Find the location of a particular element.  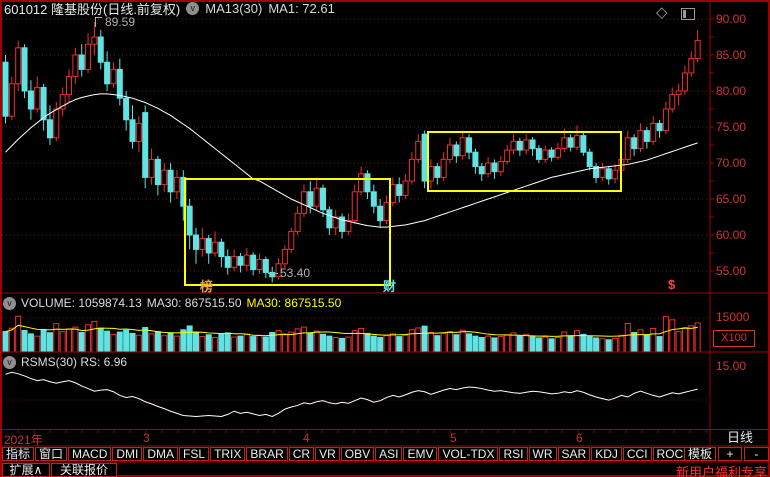

price-axis-label: 80.00 is located at coordinates (731, 91).